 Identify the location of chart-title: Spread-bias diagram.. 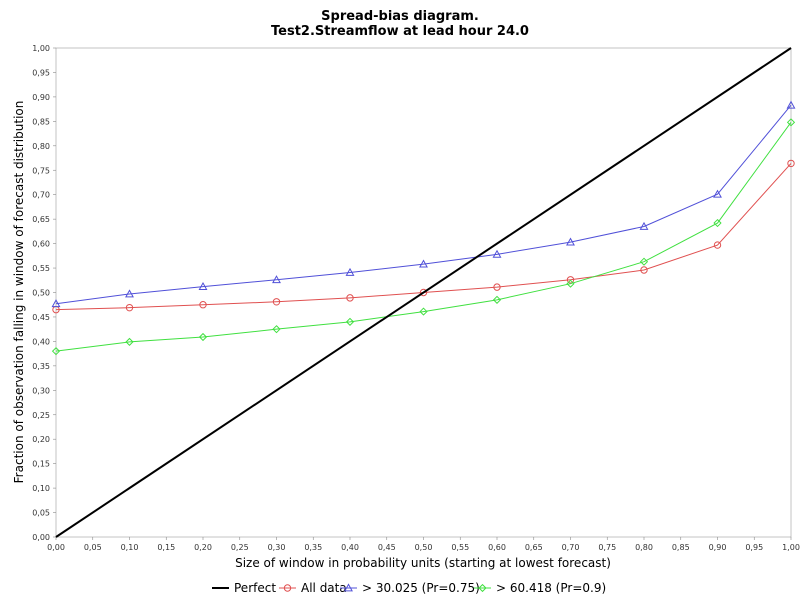
(400, 16).